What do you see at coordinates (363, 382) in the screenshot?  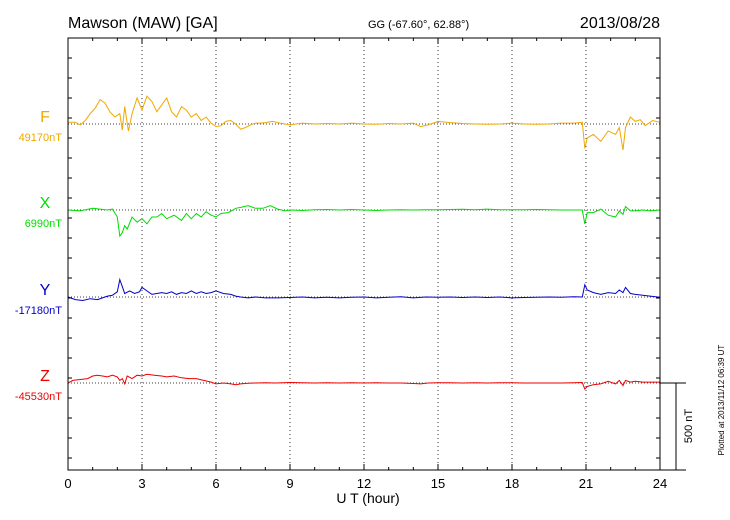 I see `series-line-z` at bounding box center [363, 382].